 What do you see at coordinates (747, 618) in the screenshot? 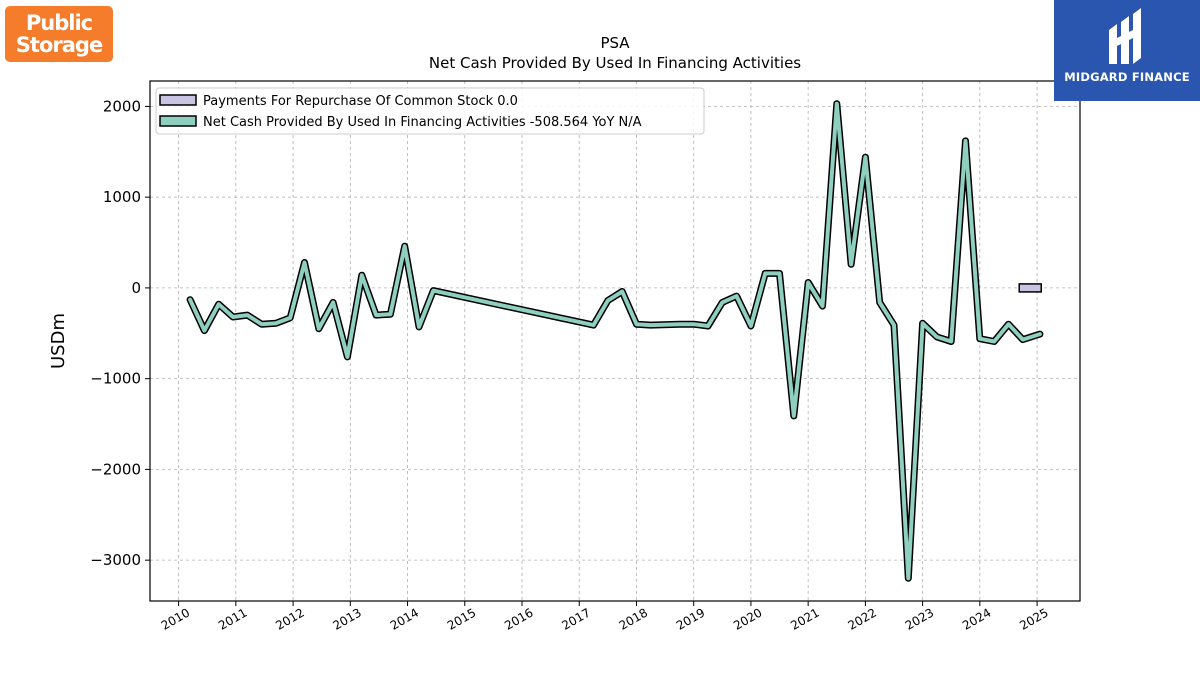
I see `x-tick-label: 2020` at bounding box center [747, 618].